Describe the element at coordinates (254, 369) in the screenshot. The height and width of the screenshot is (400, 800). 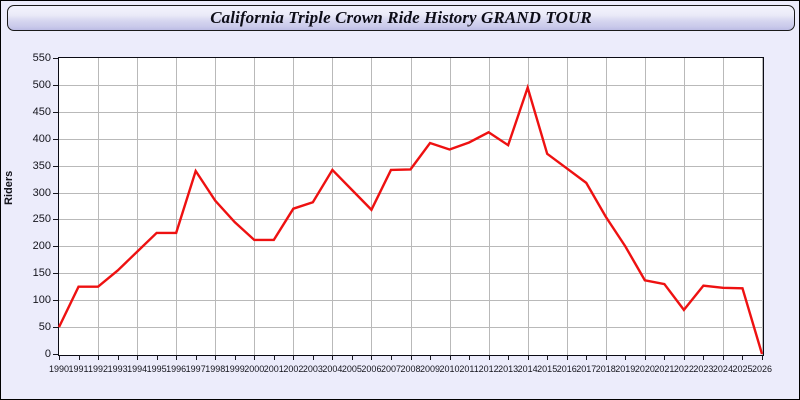
I see `x-tick-label: 2000` at that location.